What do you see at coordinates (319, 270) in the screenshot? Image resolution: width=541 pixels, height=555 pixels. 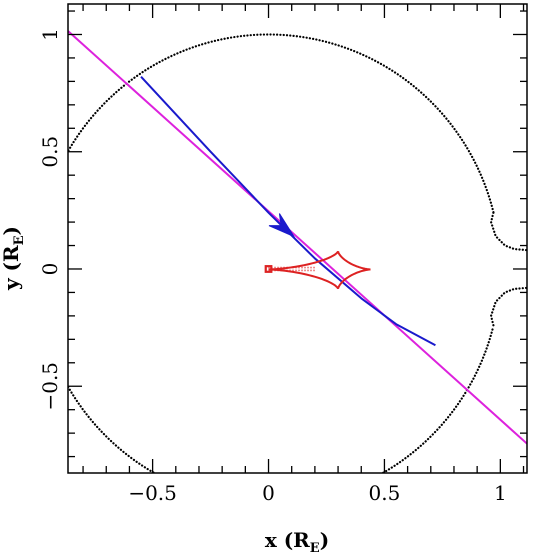 I see `planetary-caustic` at bounding box center [319, 270].